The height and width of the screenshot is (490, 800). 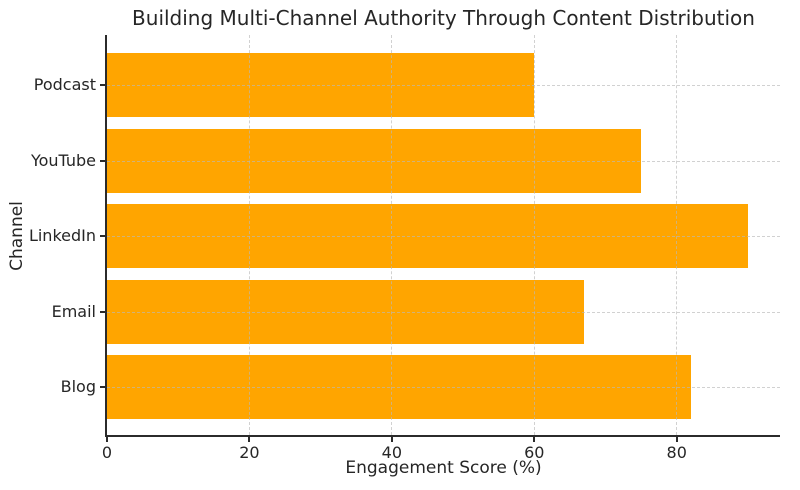 What do you see at coordinates (78, 386) in the screenshot?
I see `y-tick-label-blog: Blog` at bounding box center [78, 386].